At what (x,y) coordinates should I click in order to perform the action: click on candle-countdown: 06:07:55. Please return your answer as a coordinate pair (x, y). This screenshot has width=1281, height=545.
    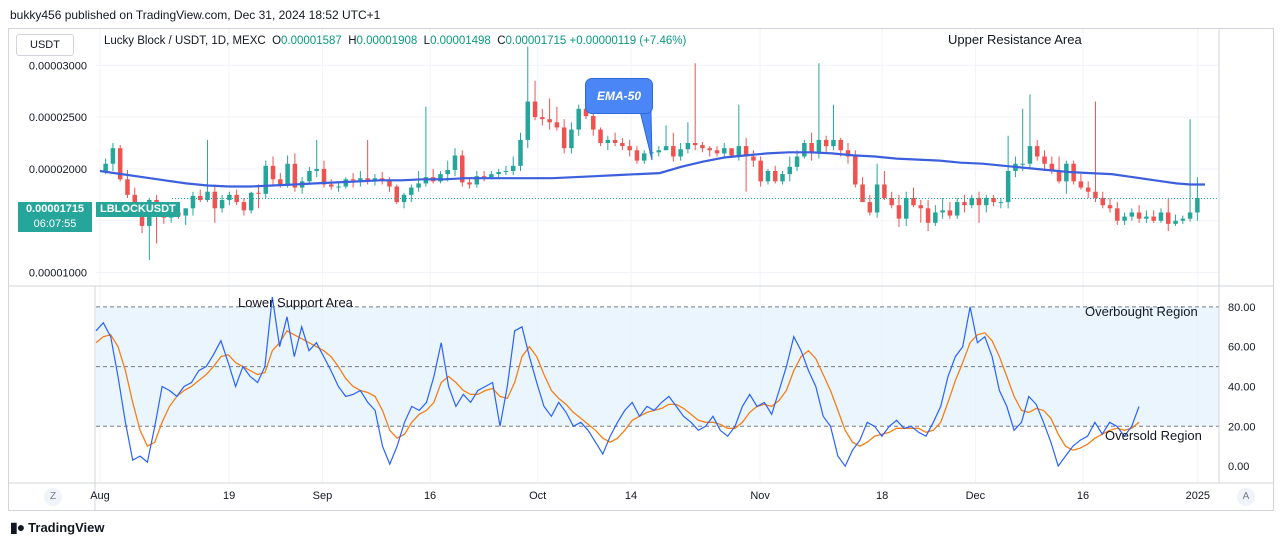
    Looking at the image, I should click on (55, 224).